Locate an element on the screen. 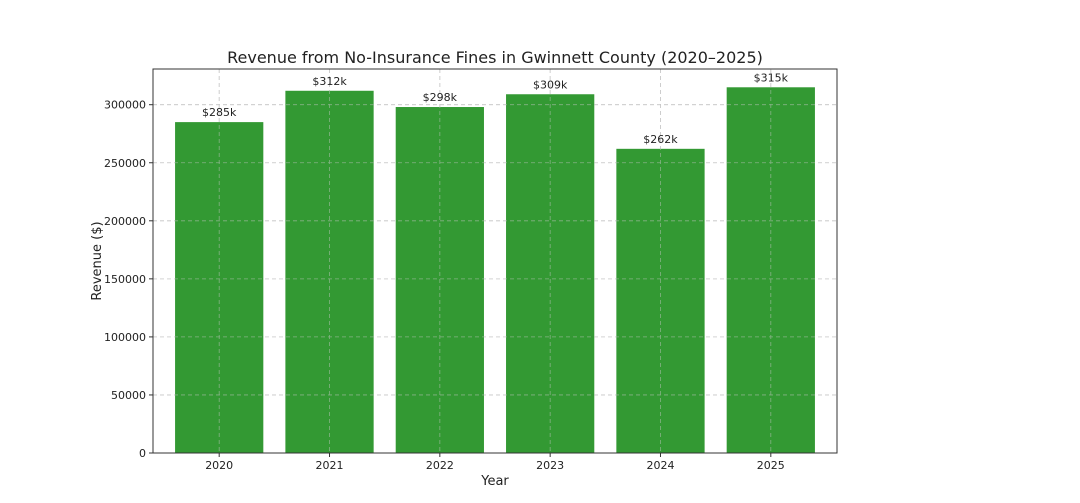 This screenshot has width=1080, height=503. y-tick-label: 300000 is located at coordinates (125, 105).